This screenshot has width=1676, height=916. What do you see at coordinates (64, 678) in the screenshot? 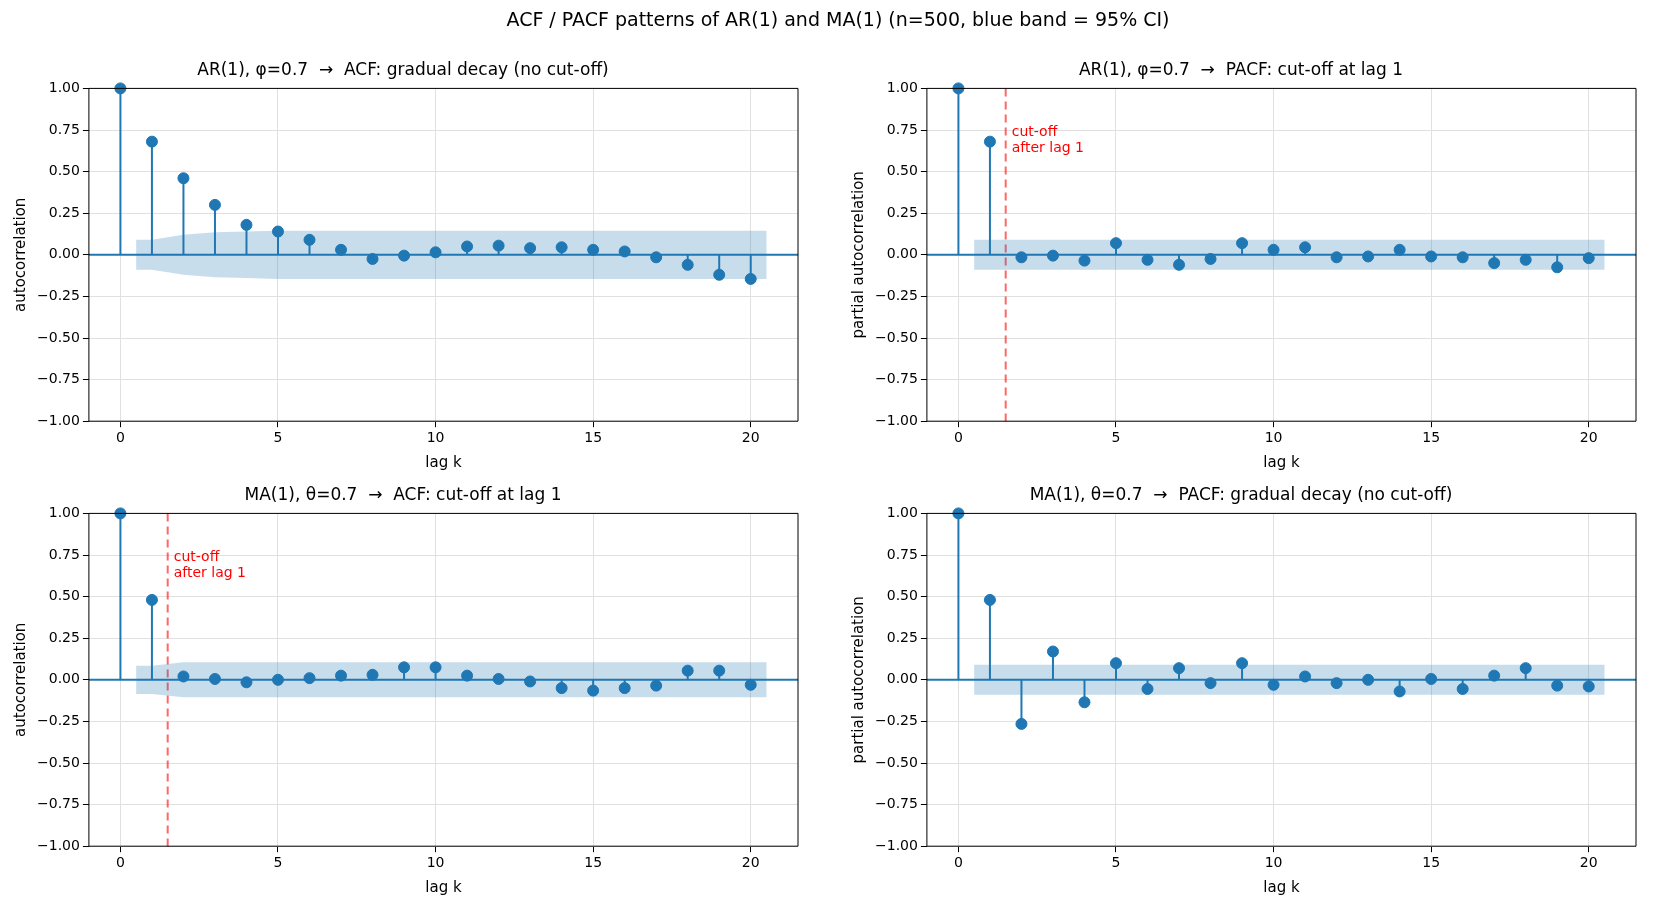
I see `y-tick-label: 0.00` at bounding box center [64, 678].